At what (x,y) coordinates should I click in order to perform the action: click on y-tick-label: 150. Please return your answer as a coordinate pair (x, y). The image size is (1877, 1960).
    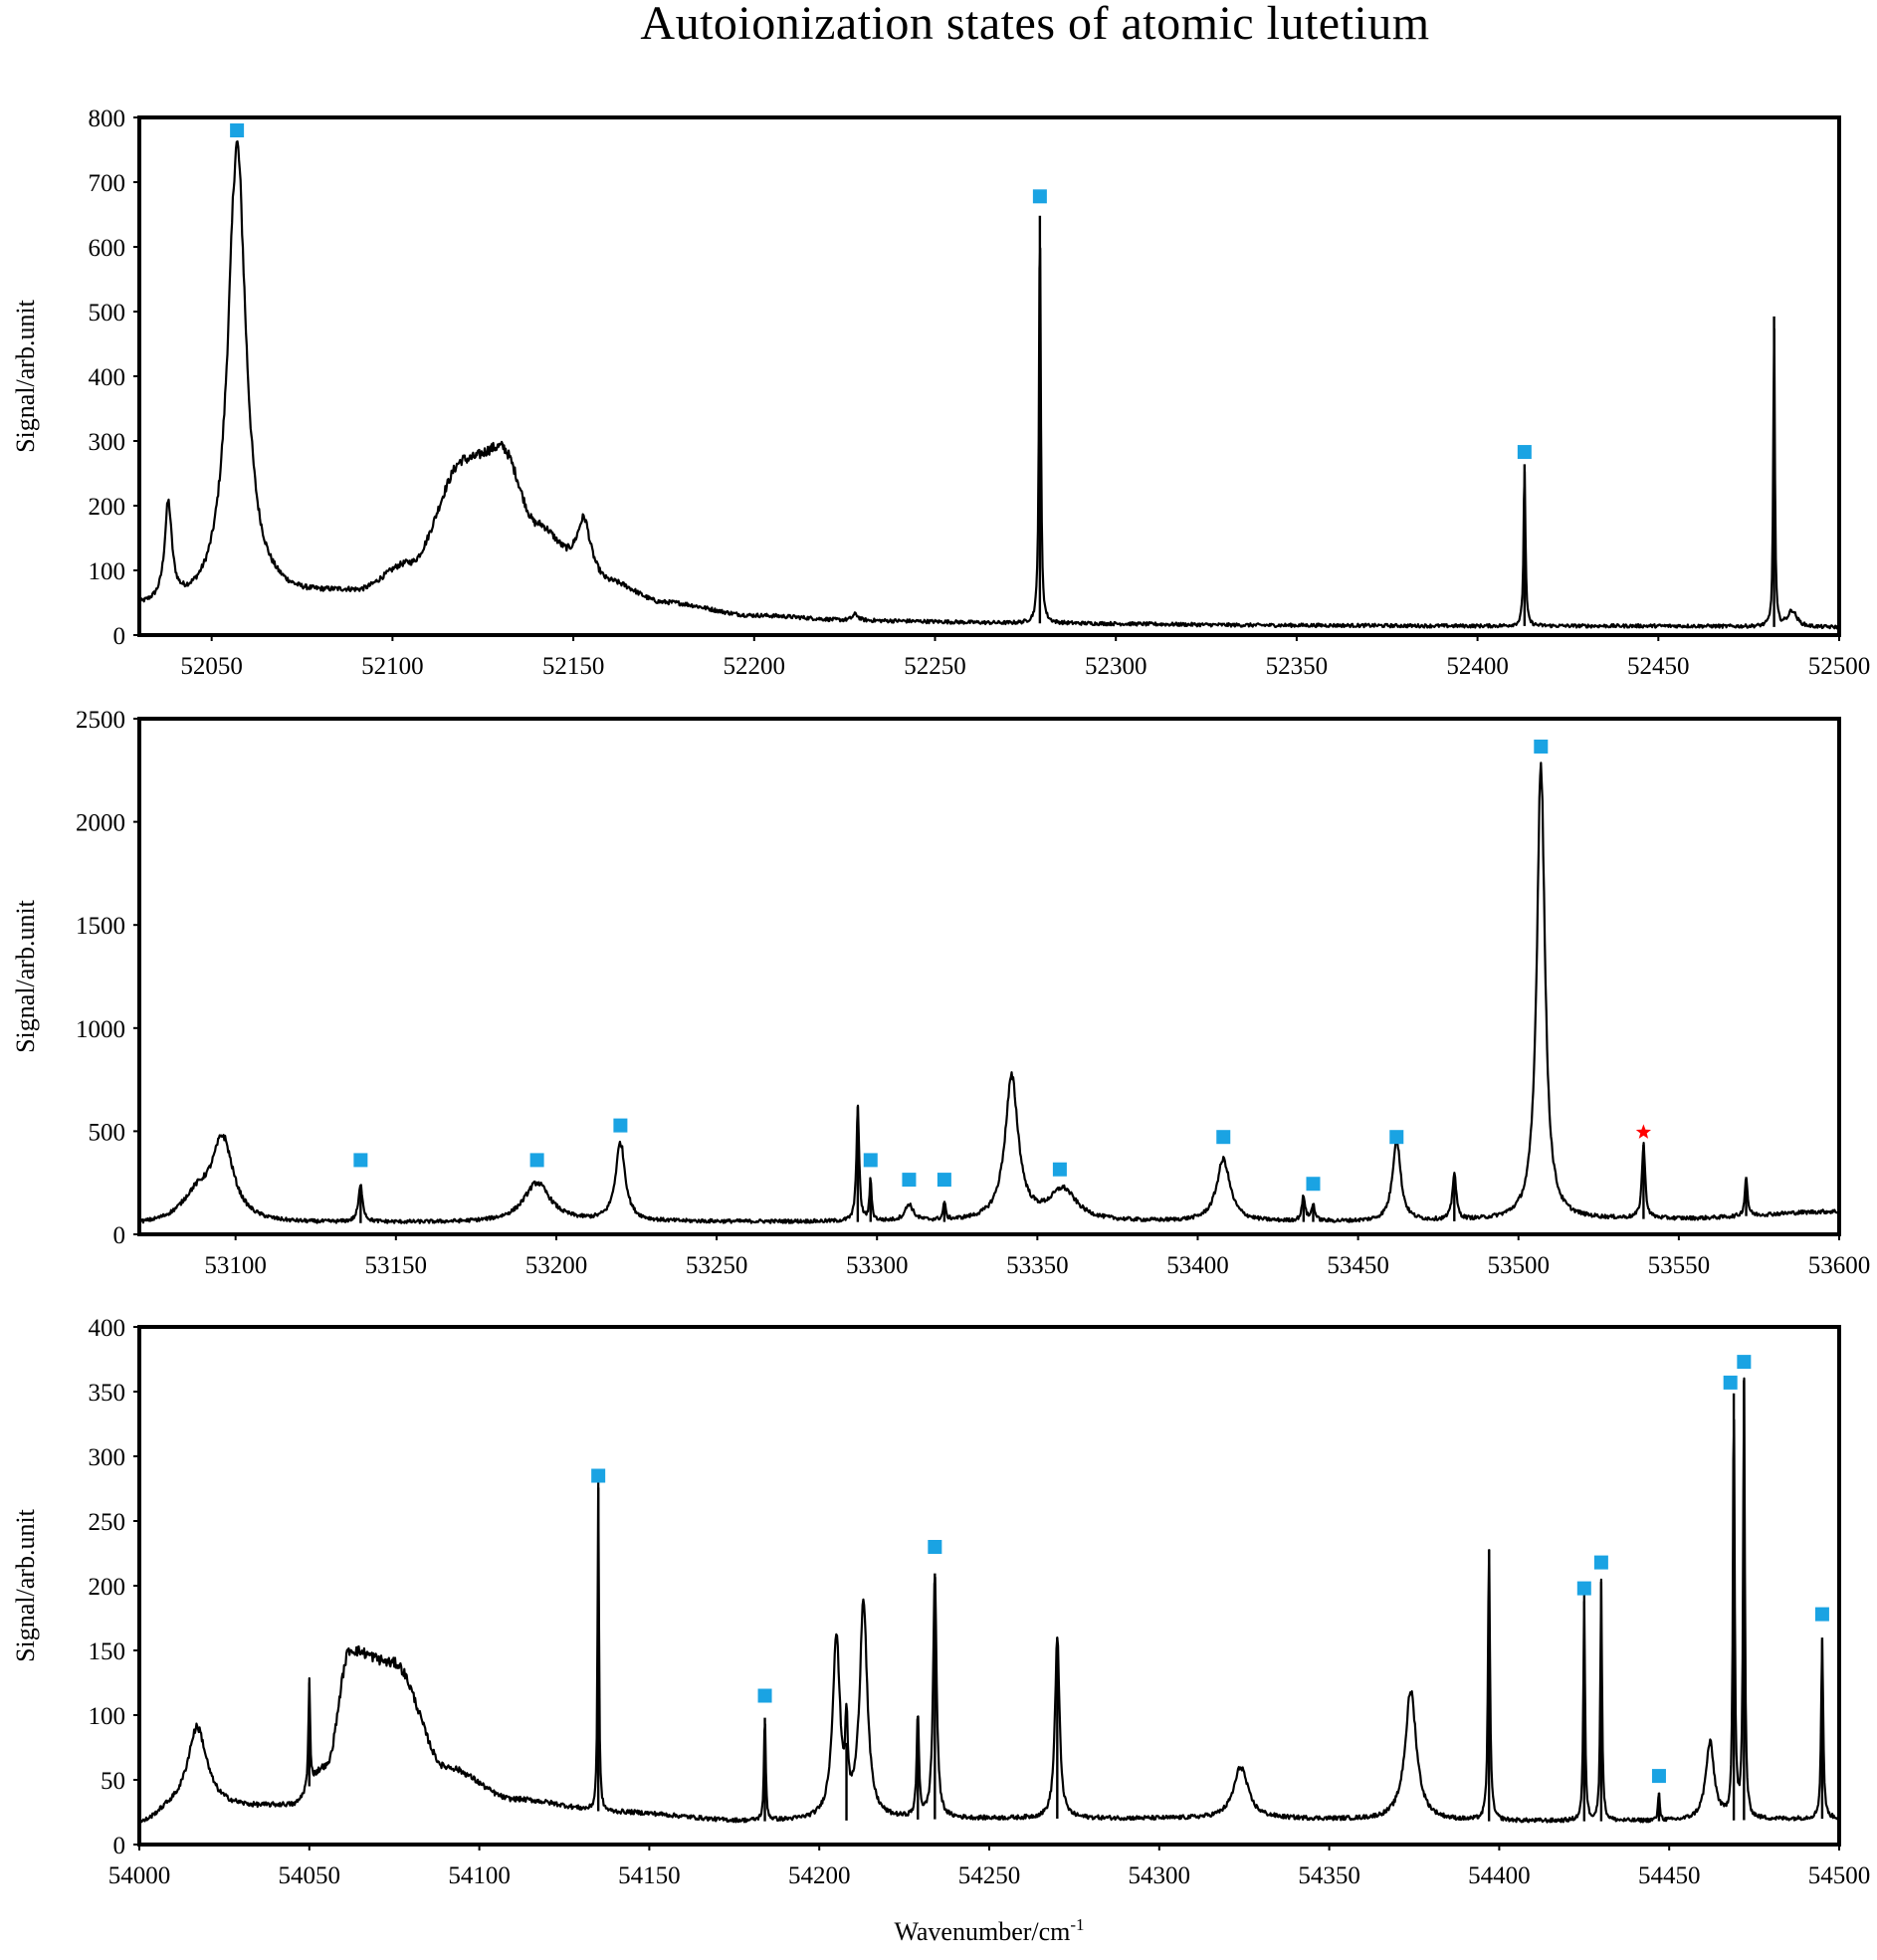
    Looking at the image, I should click on (107, 1652).